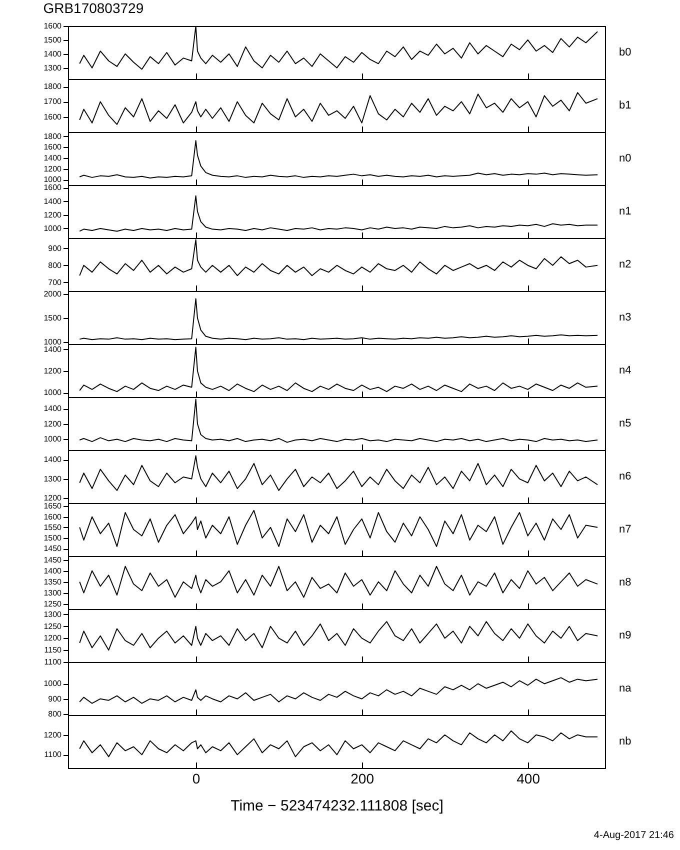 The image size is (680, 850). I want to click on y-tick-label: 2000, so click(53, 293).